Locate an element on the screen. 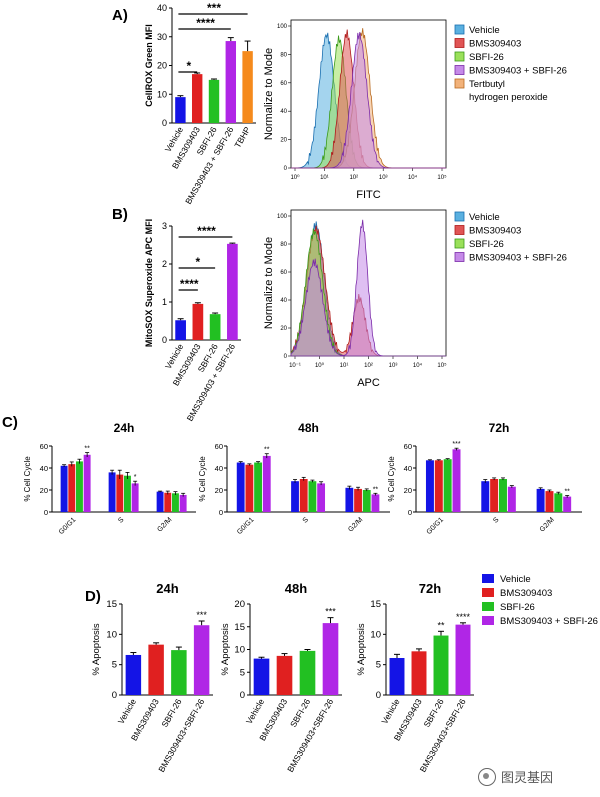 This screenshot has height=797, width=600. y-tick-label: 1 is located at coordinates (164, 302).